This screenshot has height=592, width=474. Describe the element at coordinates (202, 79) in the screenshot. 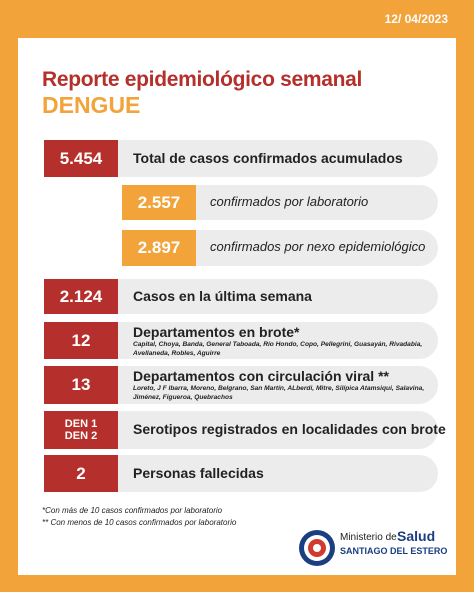

I see `title: Reporte epidemiológico semanal` at that location.